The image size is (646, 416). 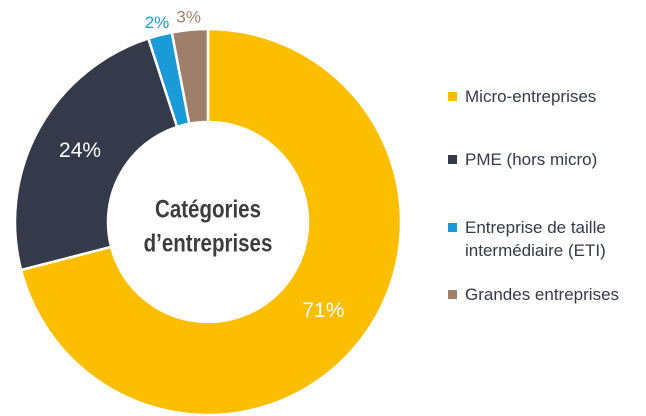 I want to click on legend-label: PME (hors micro), so click(x=531, y=159).